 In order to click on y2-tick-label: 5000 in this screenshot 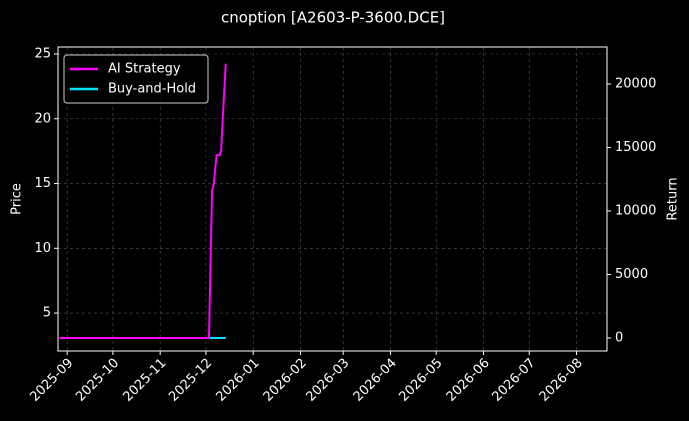, I will do `click(631, 274)`.